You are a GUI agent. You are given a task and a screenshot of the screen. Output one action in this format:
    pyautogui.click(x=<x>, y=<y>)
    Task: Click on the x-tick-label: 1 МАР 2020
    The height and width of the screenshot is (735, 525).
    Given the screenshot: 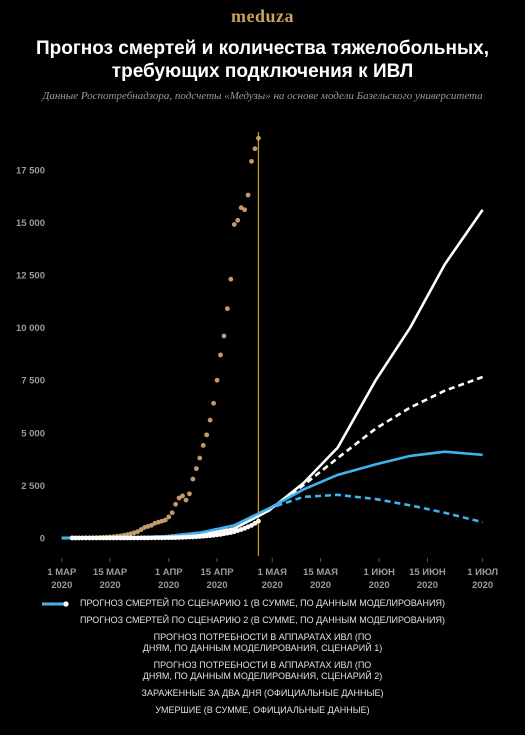 What is the action you would take?
    pyautogui.click(x=62, y=579)
    